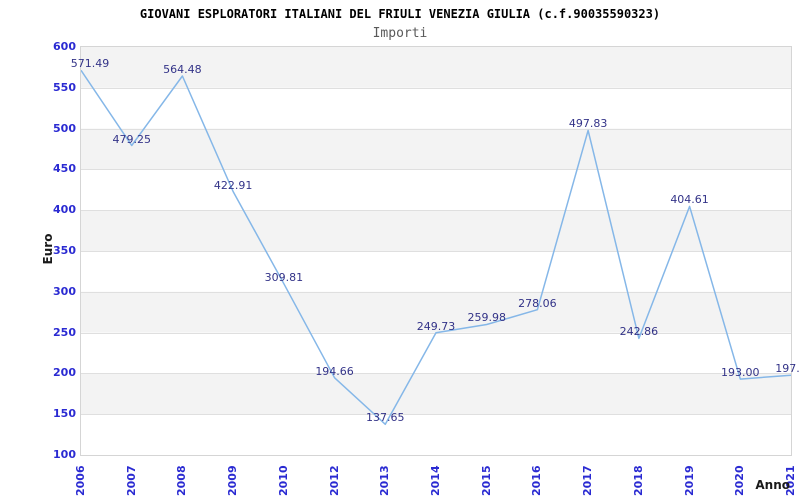 The width and height of the screenshot is (800, 500). I want to click on y-axis-title: Euro, so click(48, 249).